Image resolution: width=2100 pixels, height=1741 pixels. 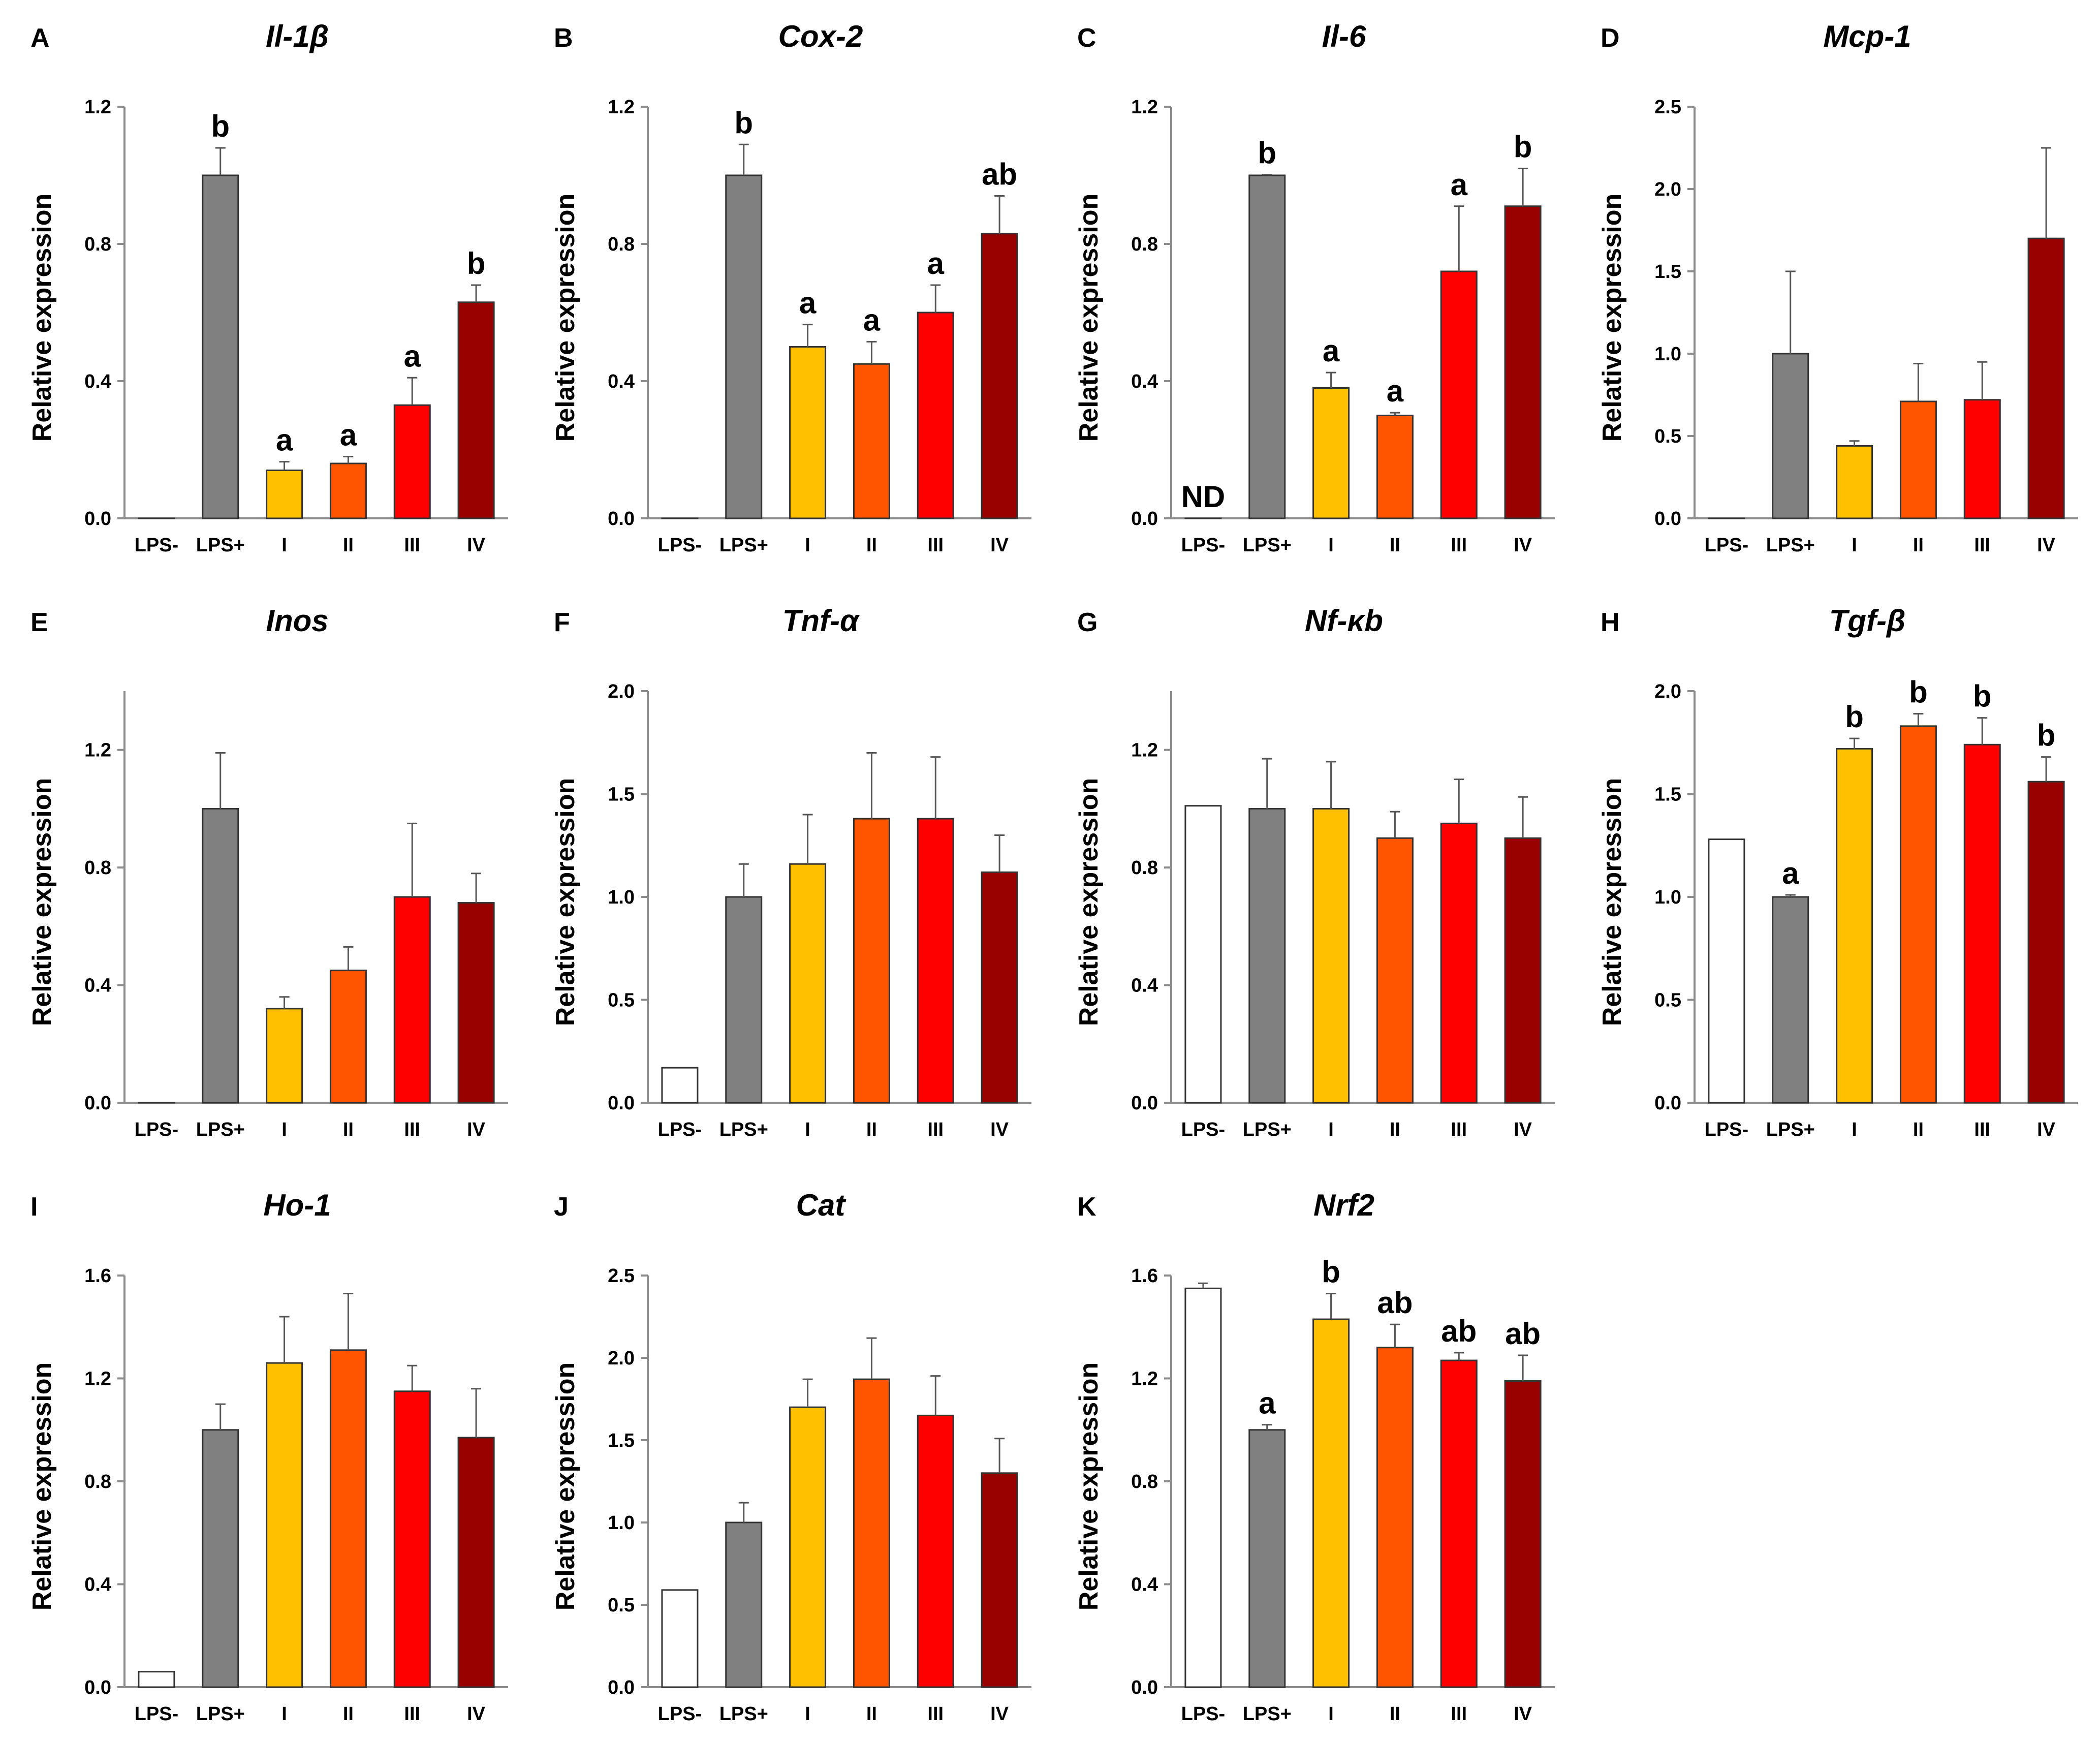 What do you see at coordinates (821, 621) in the screenshot?
I see `panel-title: Tnf-α` at bounding box center [821, 621].